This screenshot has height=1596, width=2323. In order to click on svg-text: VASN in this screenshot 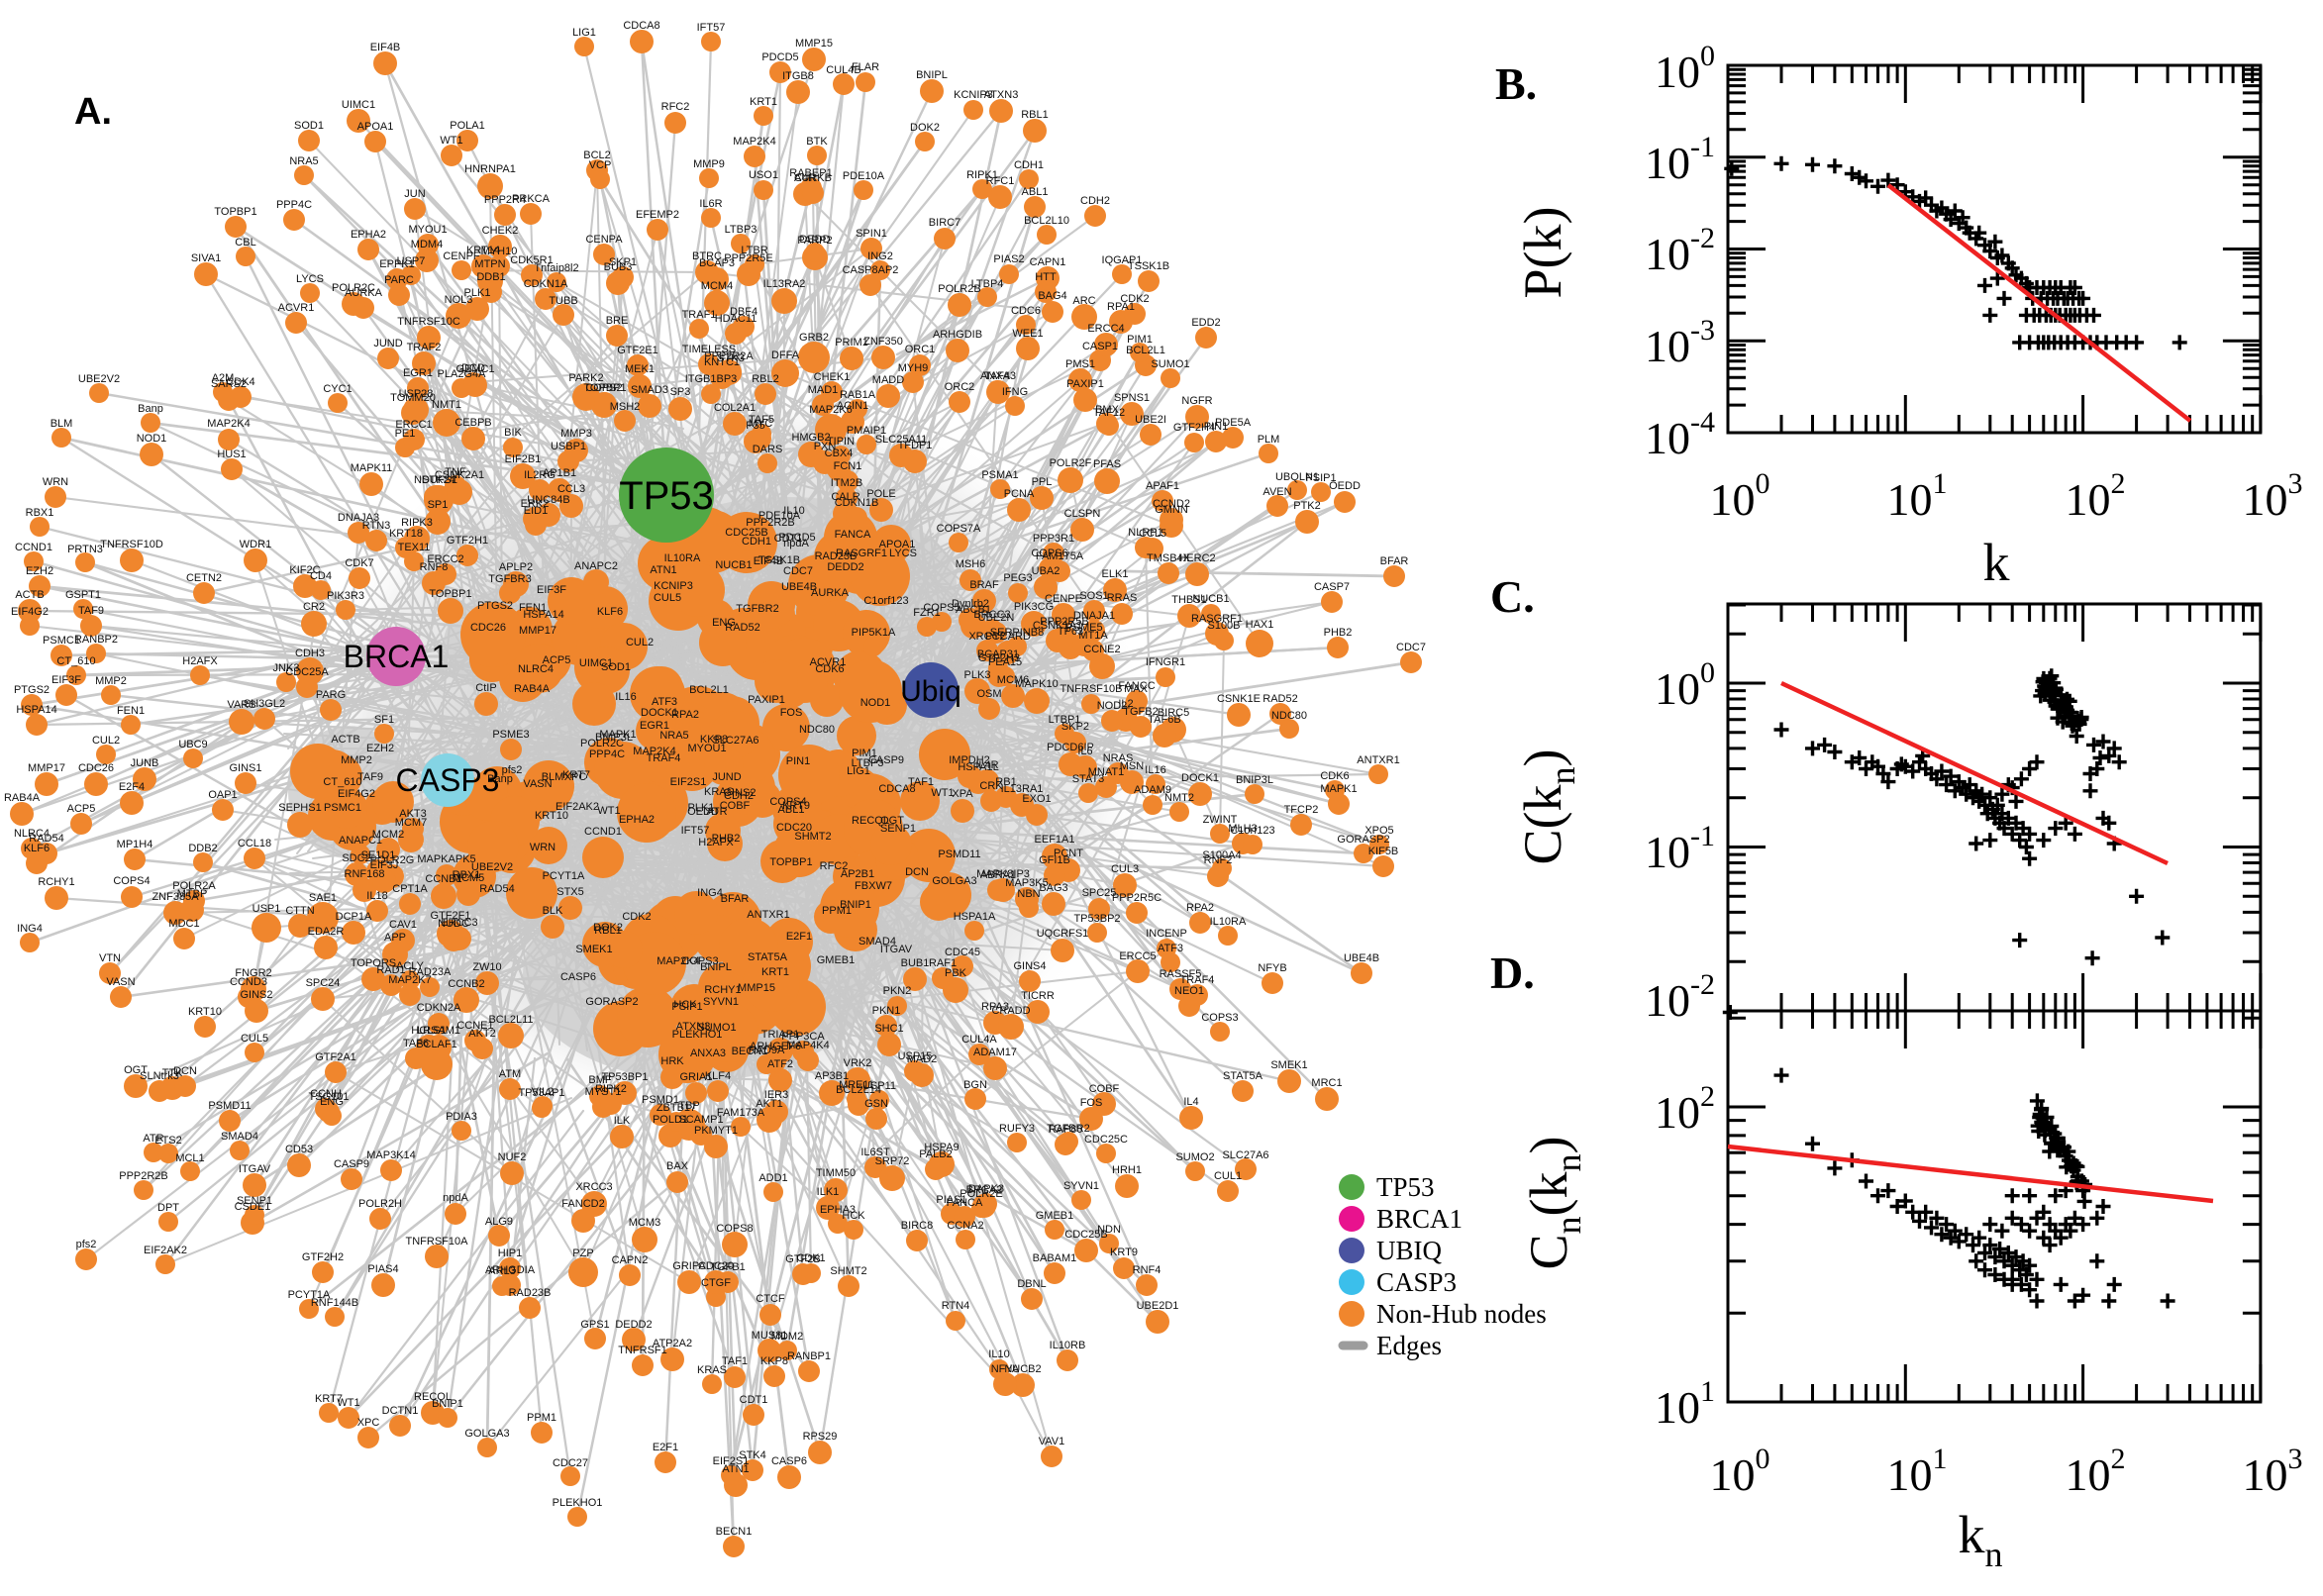, I will do `click(537, 784)`.